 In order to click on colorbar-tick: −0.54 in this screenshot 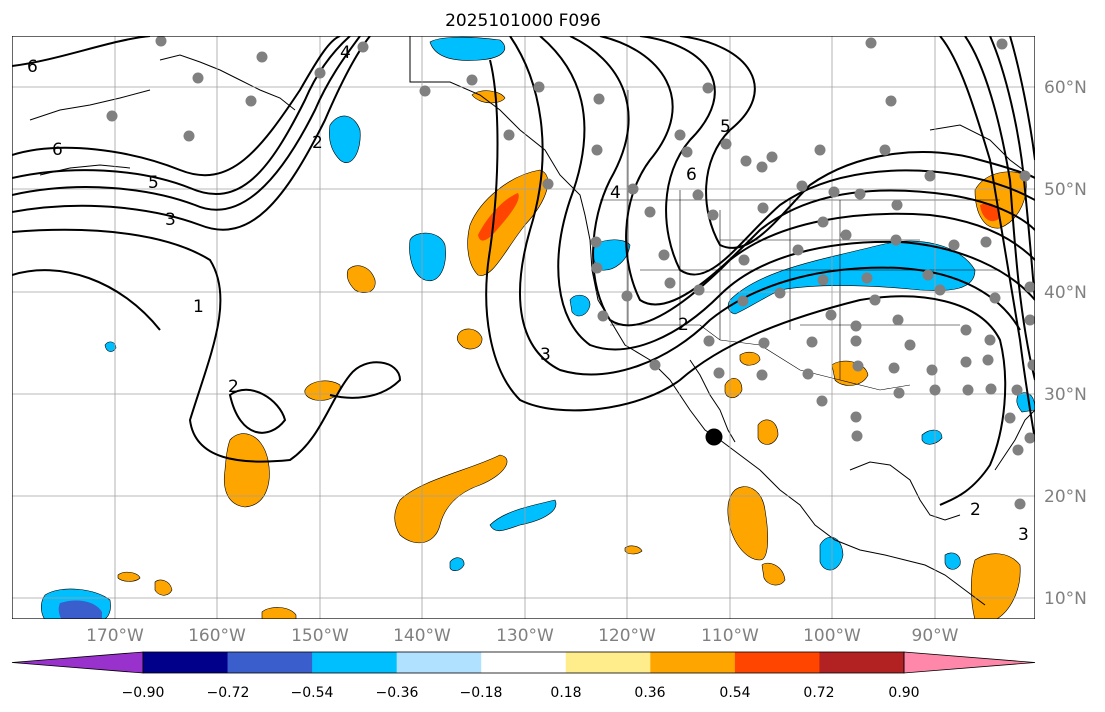, I will do `click(312, 693)`.